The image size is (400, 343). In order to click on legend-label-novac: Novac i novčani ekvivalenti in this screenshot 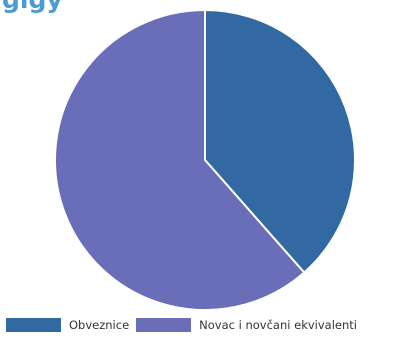, I will do `click(278, 325)`.